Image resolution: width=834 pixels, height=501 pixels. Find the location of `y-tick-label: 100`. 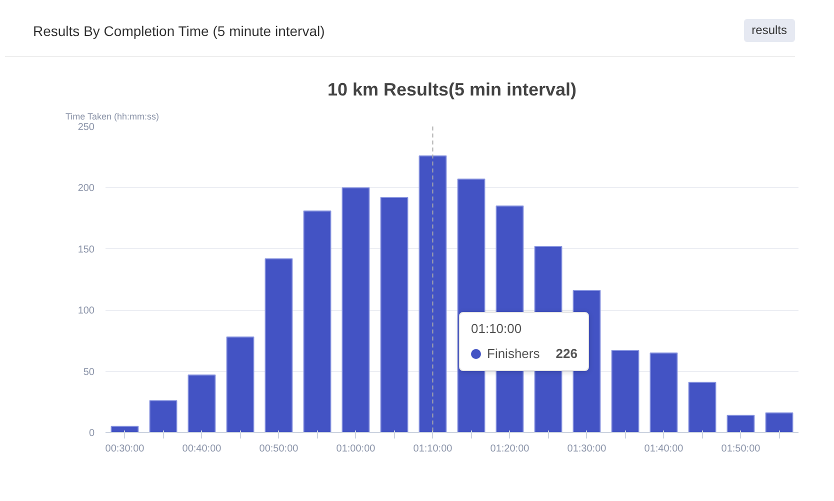

y-tick-label: 100 is located at coordinates (86, 311).